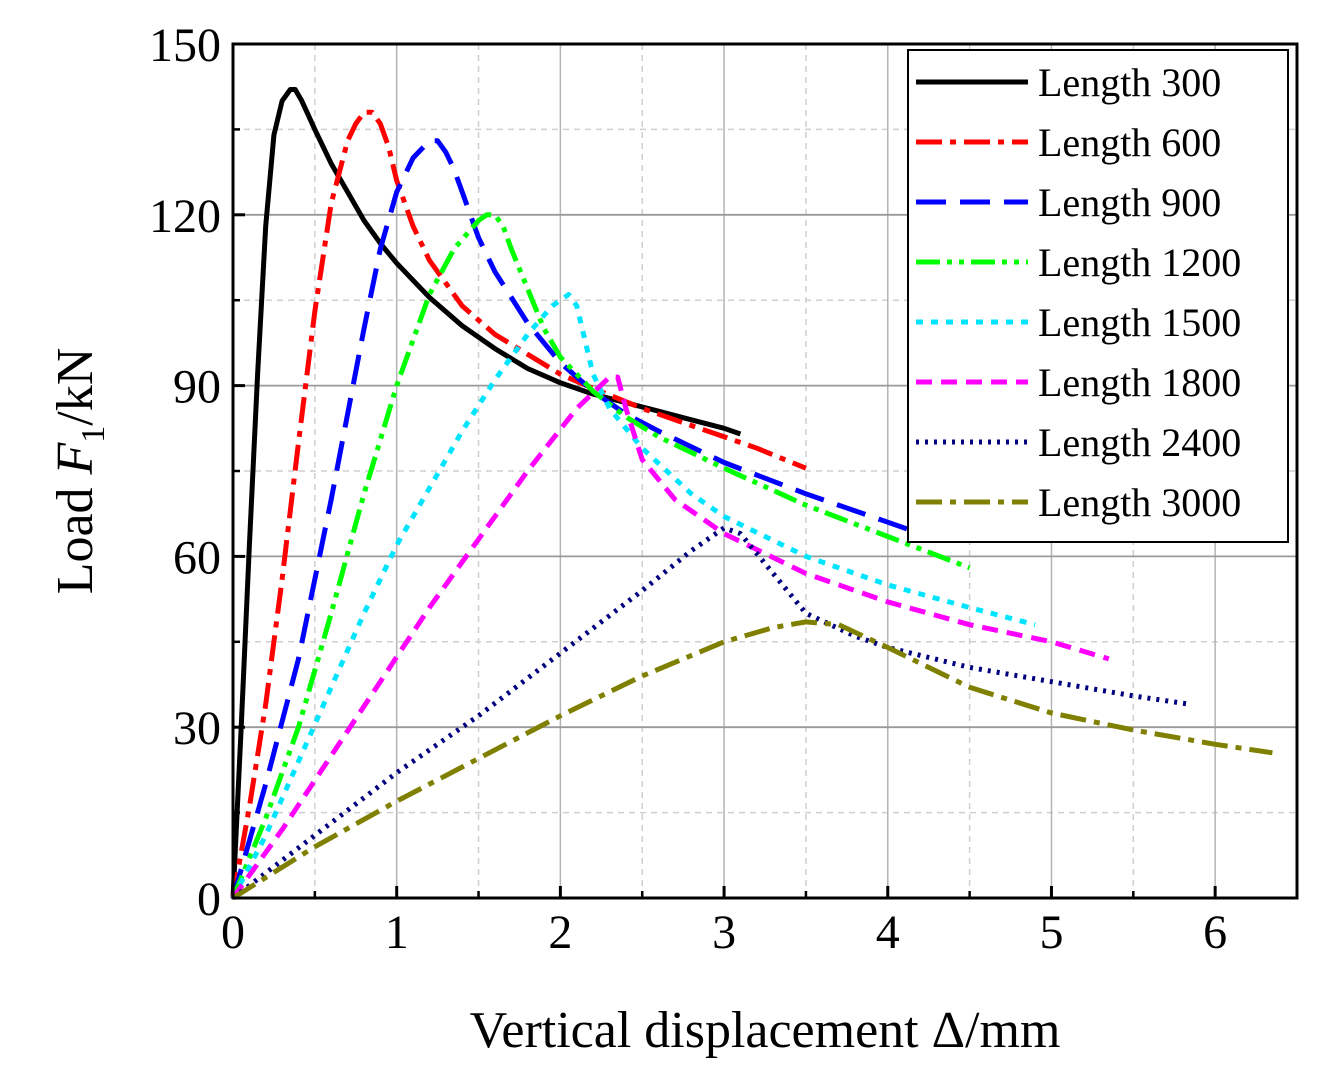  I want to click on x-axis-title: Vertical displacement Δ/mm, so click(765, 1030).